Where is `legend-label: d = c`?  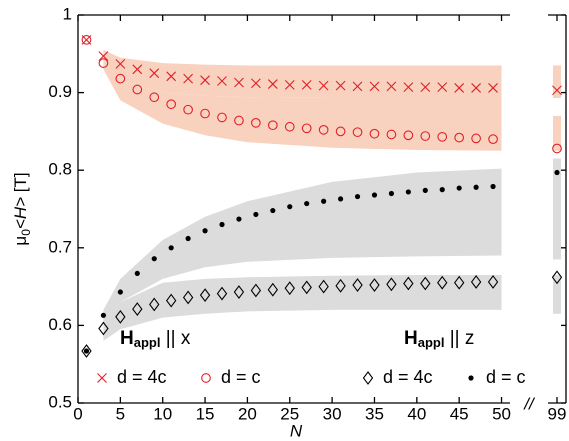 legend-label: d = c is located at coordinates (241, 377).